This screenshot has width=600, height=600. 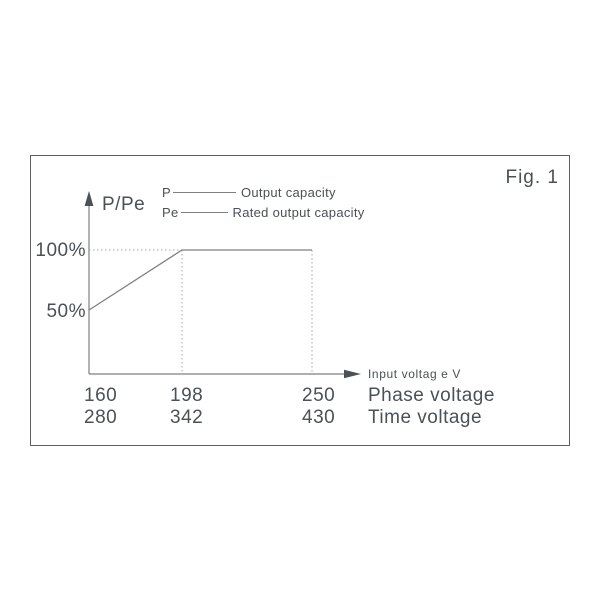 I want to click on x-row-label-time-voltage: Time voltage, so click(x=425, y=417).